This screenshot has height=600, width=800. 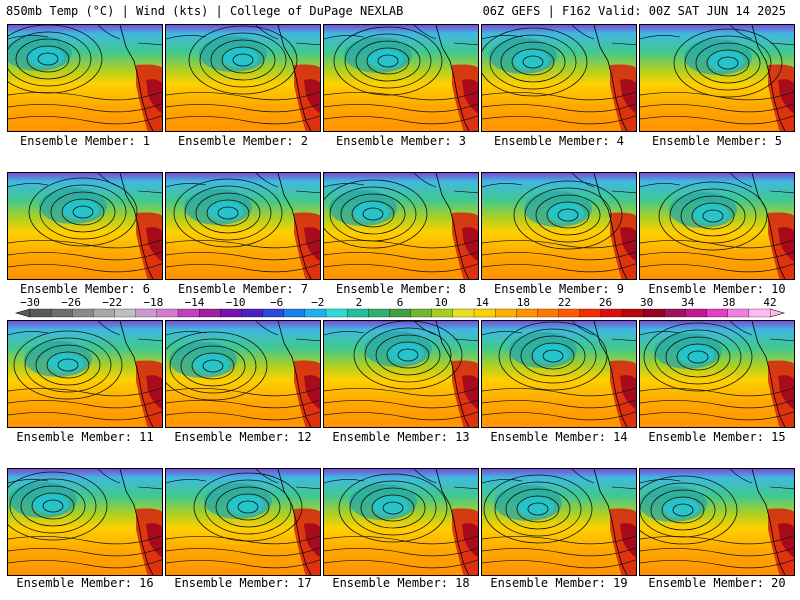 What do you see at coordinates (559, 289) in the screenshot?
I see `ensemble-member-caption: Ensemble Member: 9` at bounding box center [559, 289].